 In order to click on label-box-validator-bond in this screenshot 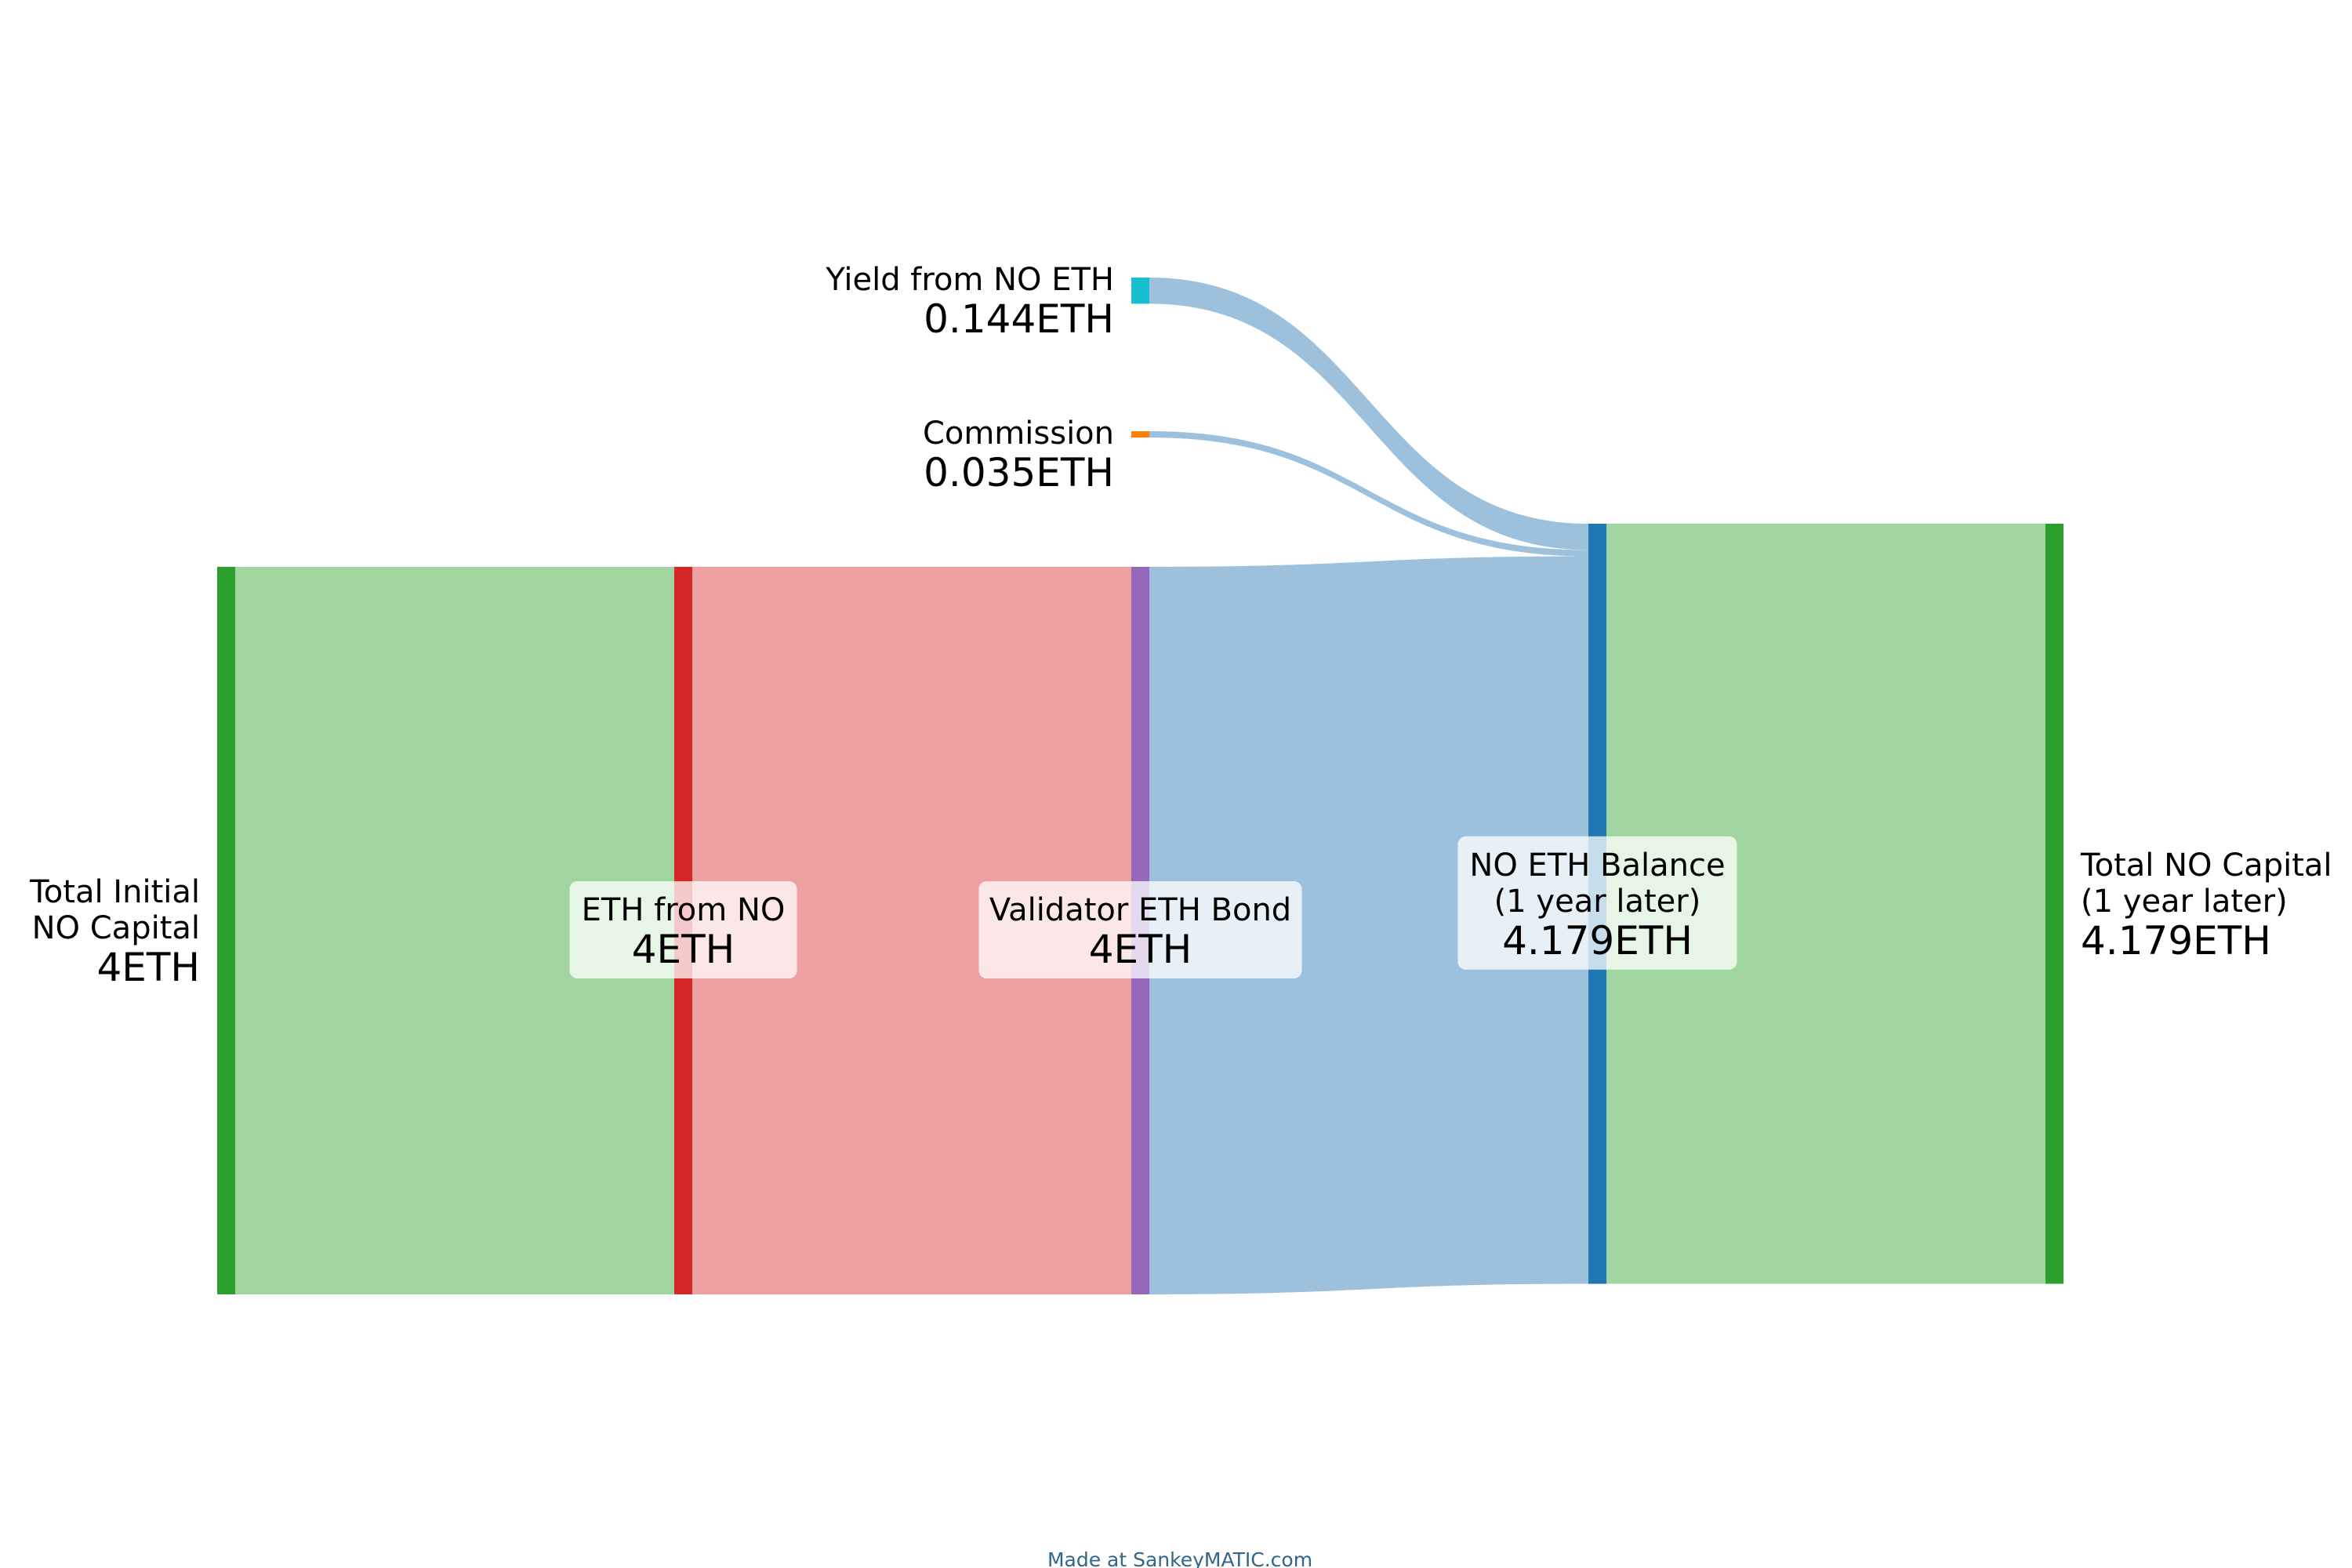, I will do `click(1140, 930)`.